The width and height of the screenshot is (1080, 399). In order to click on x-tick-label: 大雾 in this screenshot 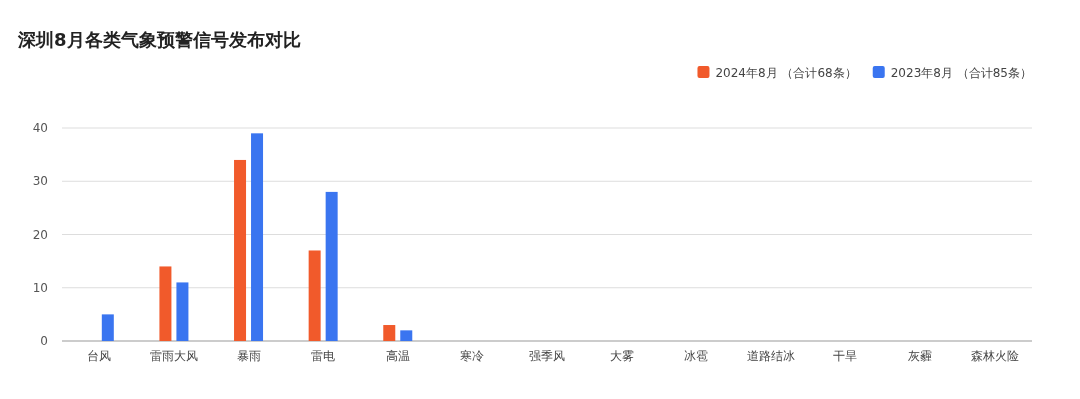, I will do `click(621, 356)`.